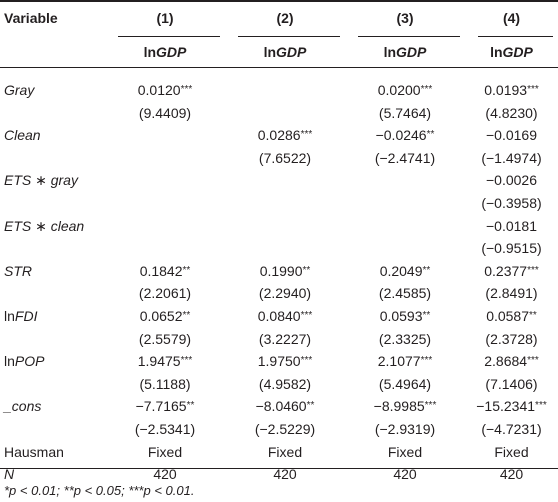 This screenshot has width=558, height=502. Describe the element at coordinates (511, 383) in the screenshot. I see `value-cell: (7.1406)` at that location.